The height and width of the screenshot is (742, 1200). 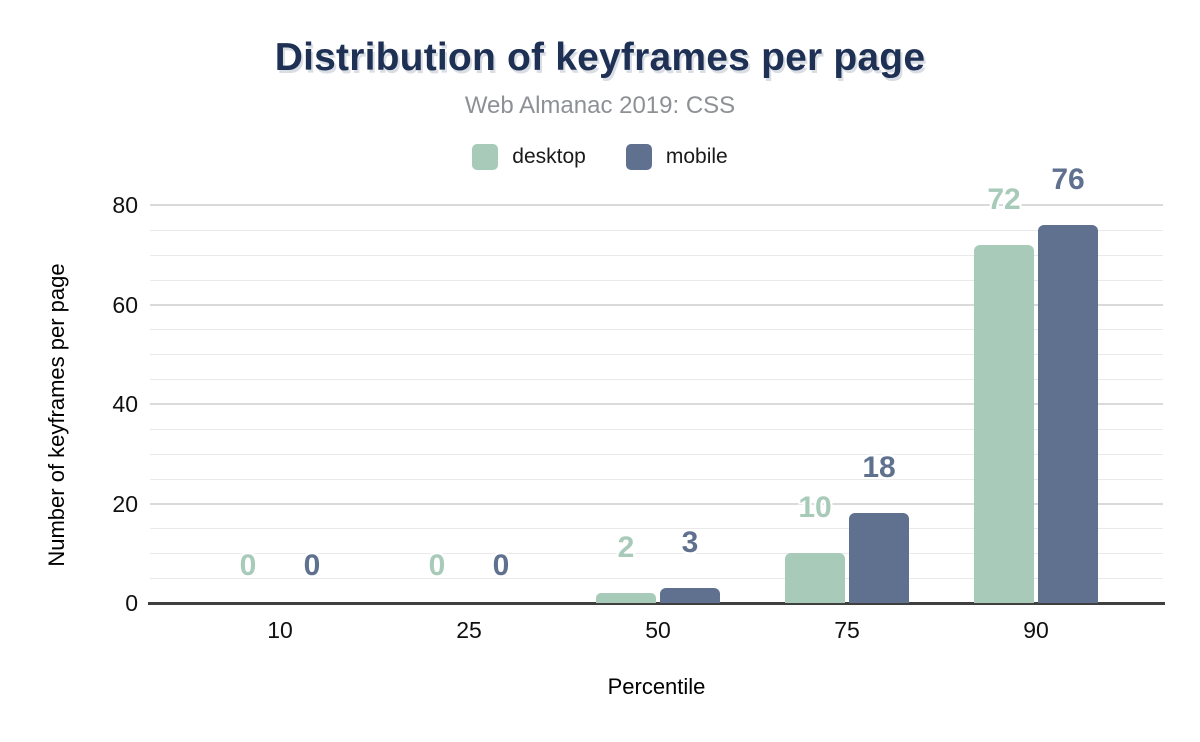 I want to click on legend-item-desktop: desktop, so click(x=529, y=157).